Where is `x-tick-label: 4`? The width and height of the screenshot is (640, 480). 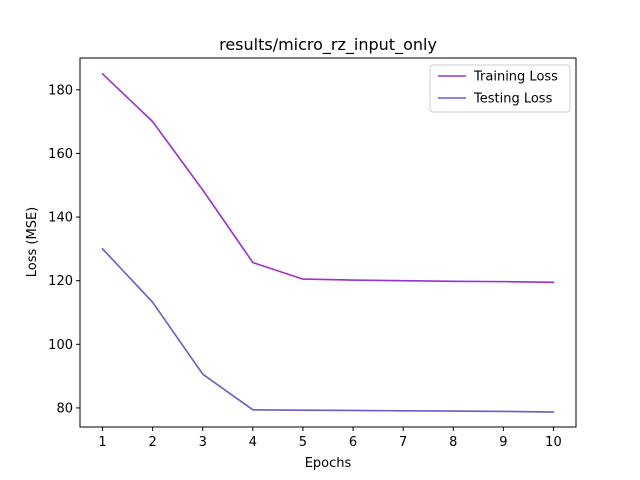 x-tick-label: 4 is located at coordinates (253, 442).